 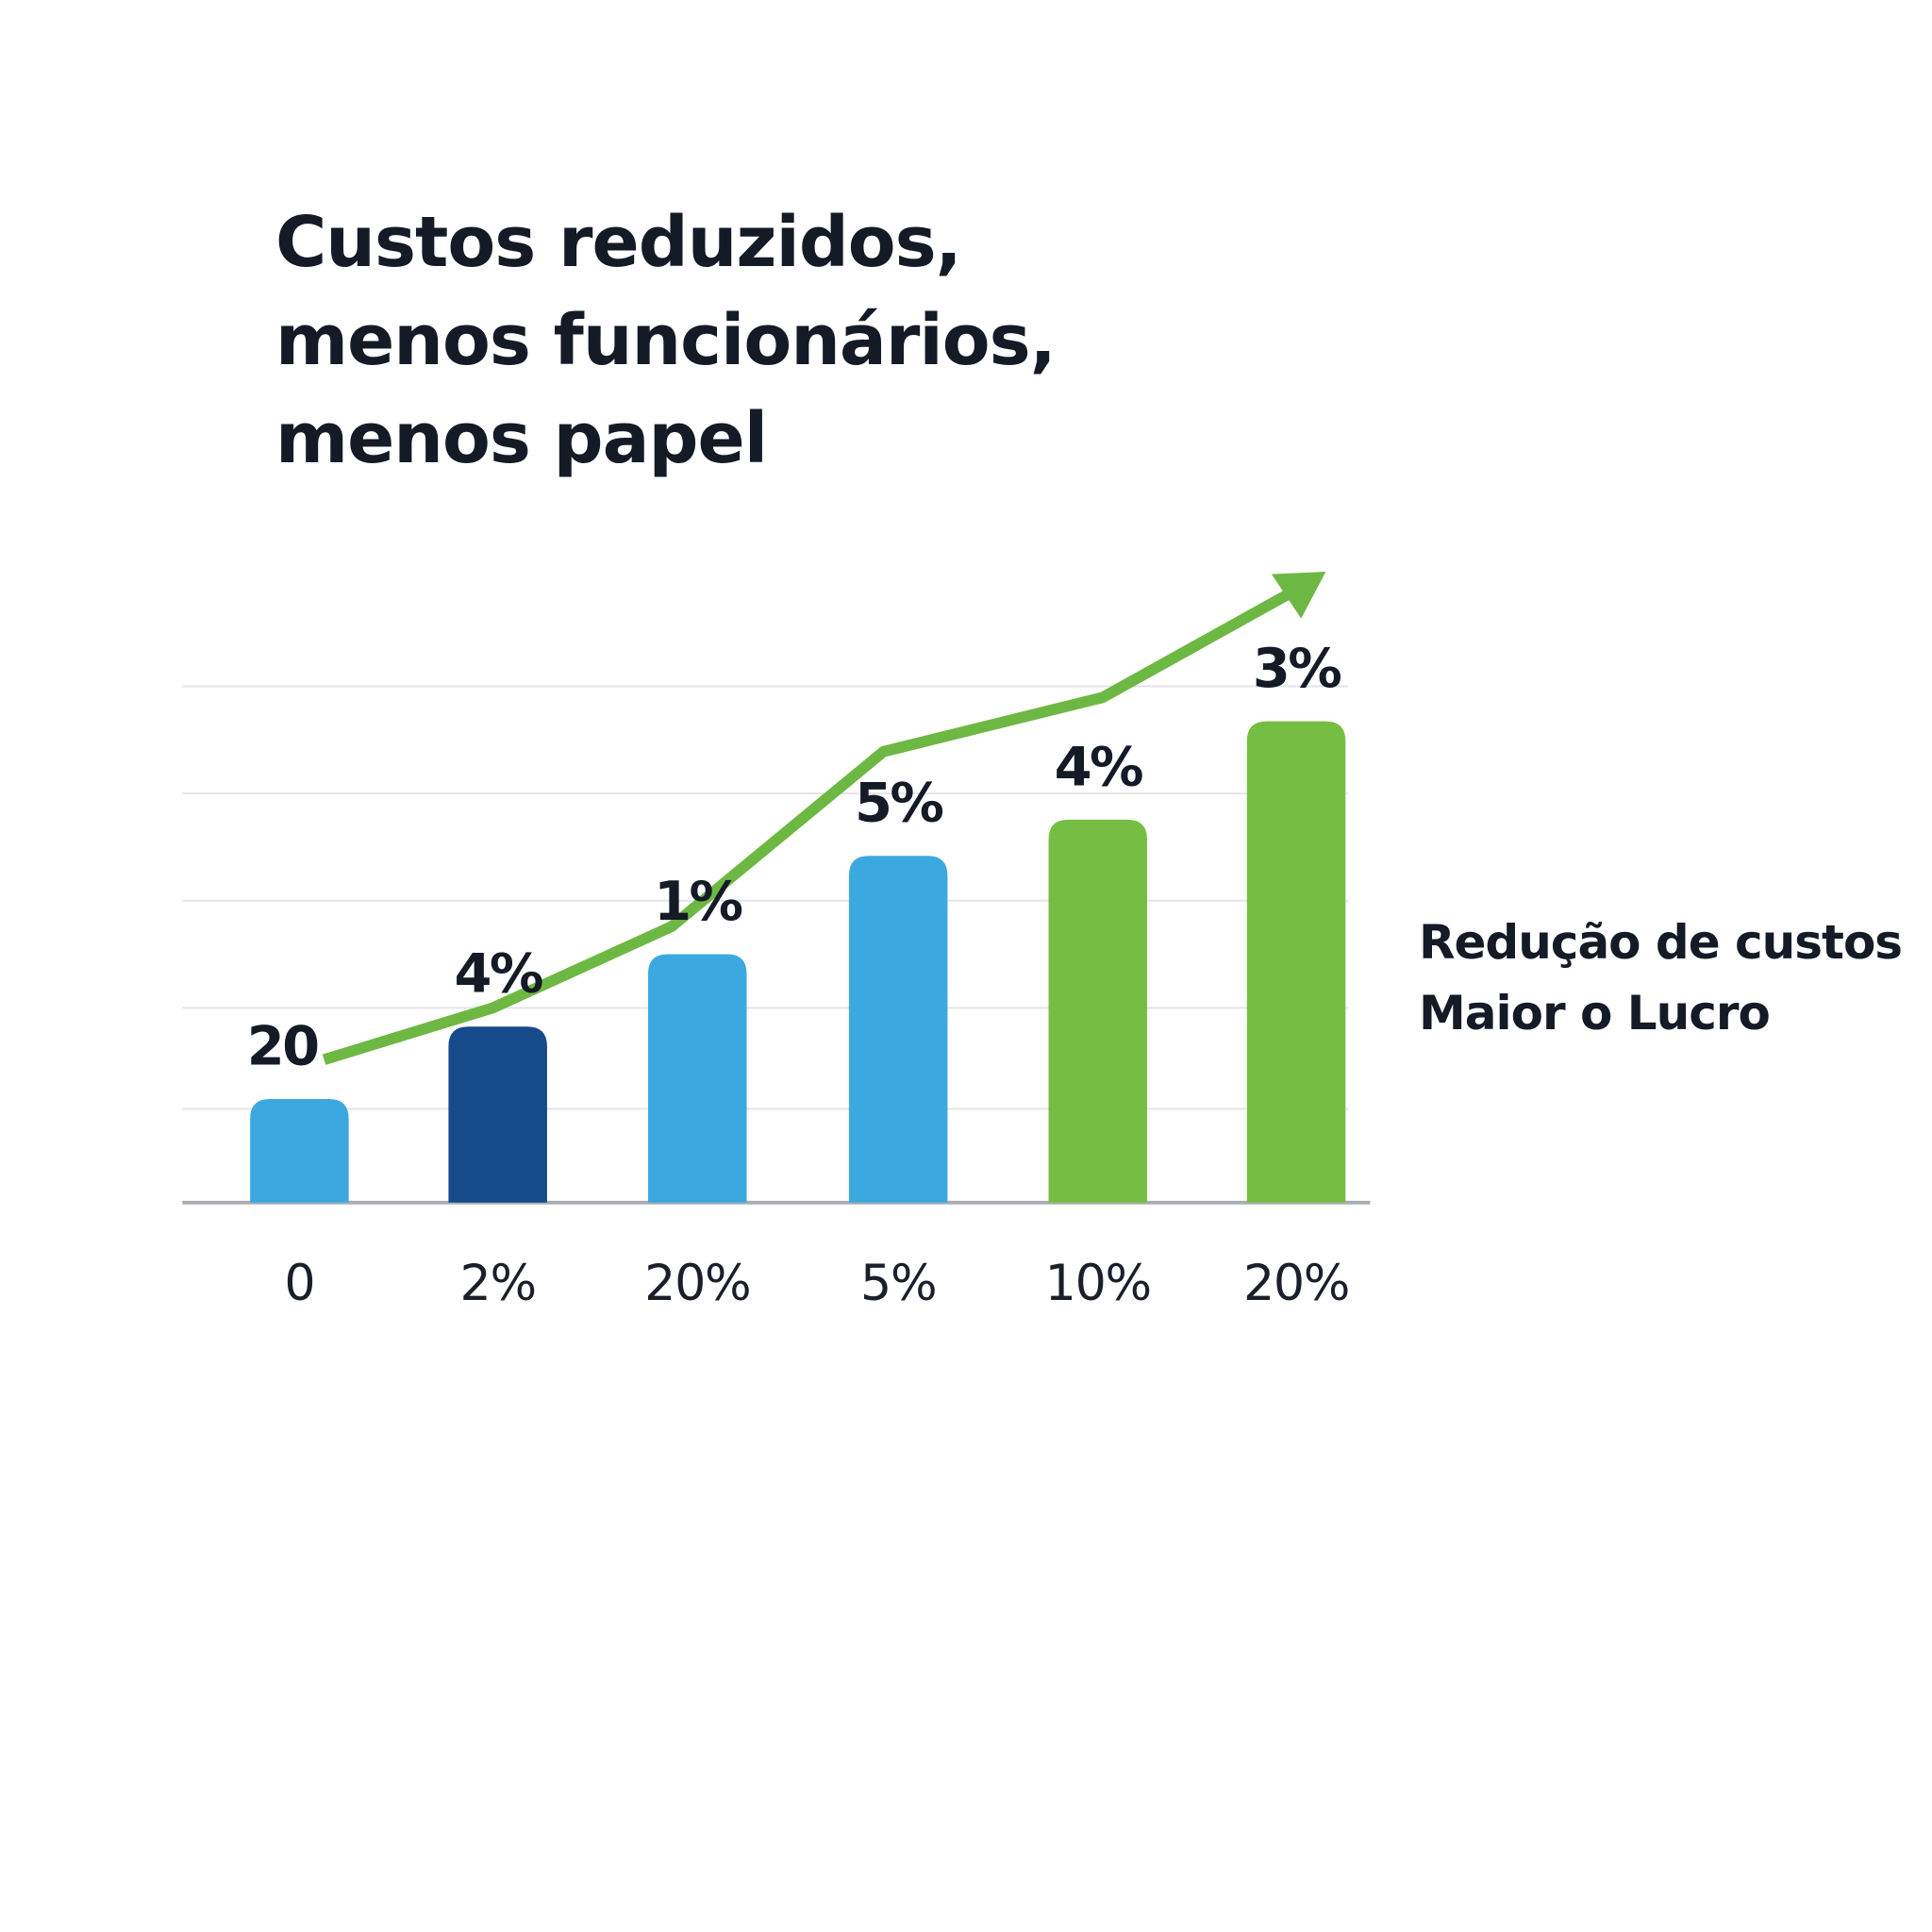 What do you see at coordinates (1661, 942) in the screenshot?
I see `annotation-line-1: Redução de custos` at bounding box center [1661, 942].